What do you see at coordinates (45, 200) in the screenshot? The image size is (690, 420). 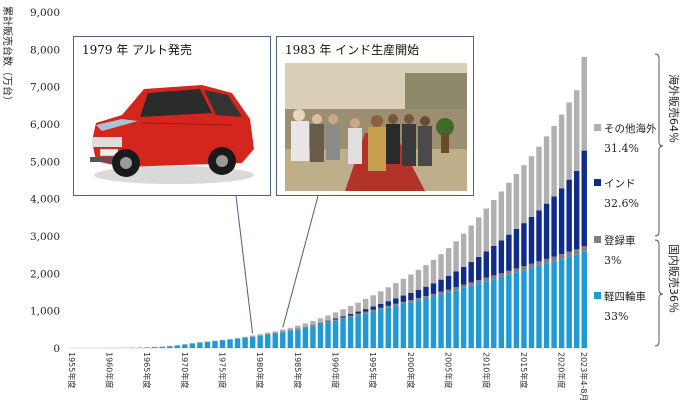 I see `y-tick-label: 4,000` at bounding box center [45, 200].